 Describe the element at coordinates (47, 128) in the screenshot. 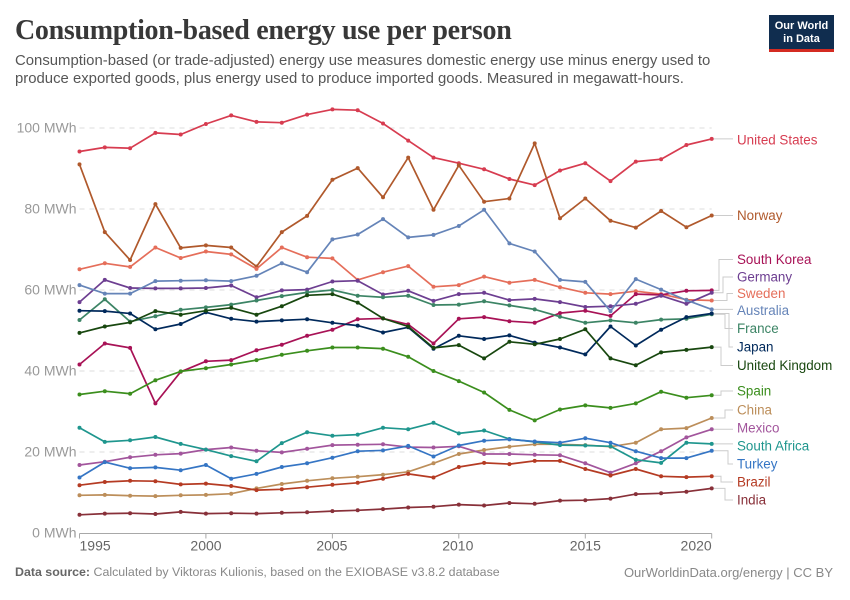

I see `svg-text: 100 MWh` at that location.